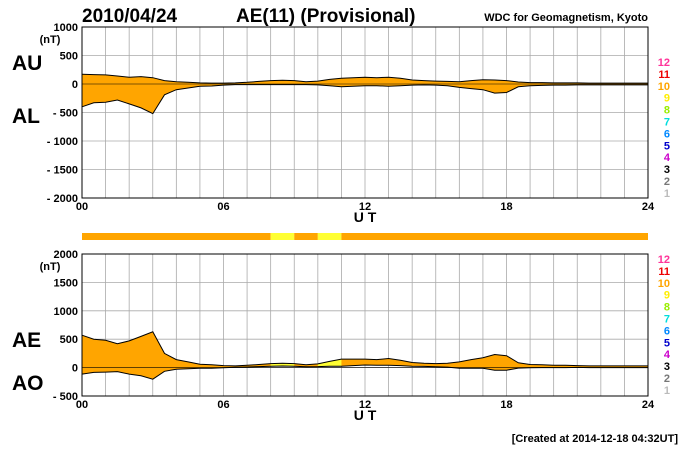  I want to click on au-al-x-ticks: 00 06 12 18 24, so click(365, 207).